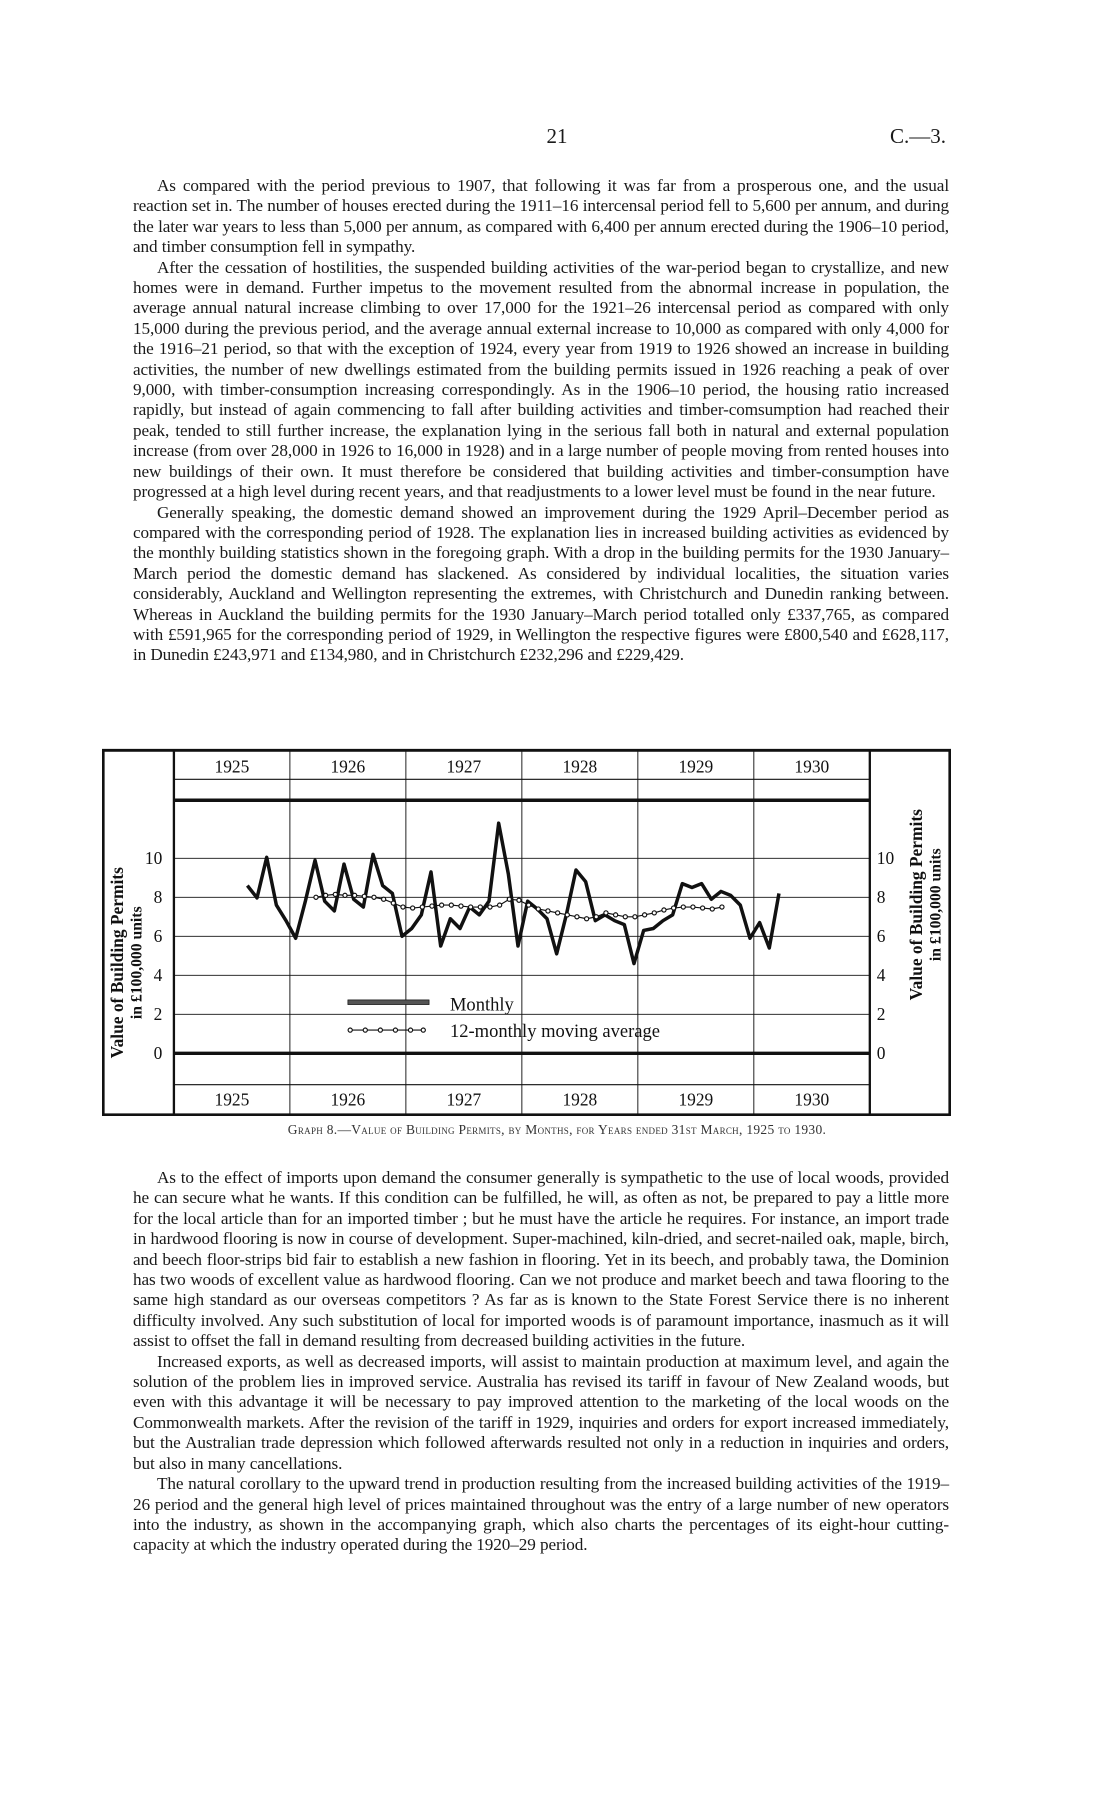 Image resolution: width=1114 pixels, height=1806 pixels. I want to click on year-label-top: 1927, so click(463, 766).